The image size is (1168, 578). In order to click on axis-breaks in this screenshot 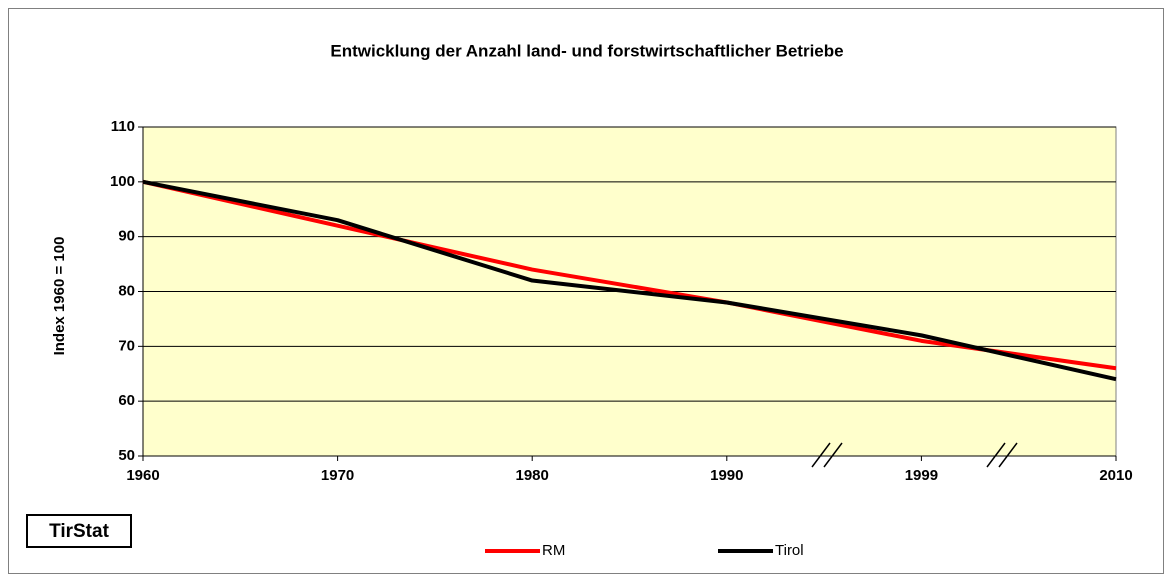, I will do `click(914, 455)`.